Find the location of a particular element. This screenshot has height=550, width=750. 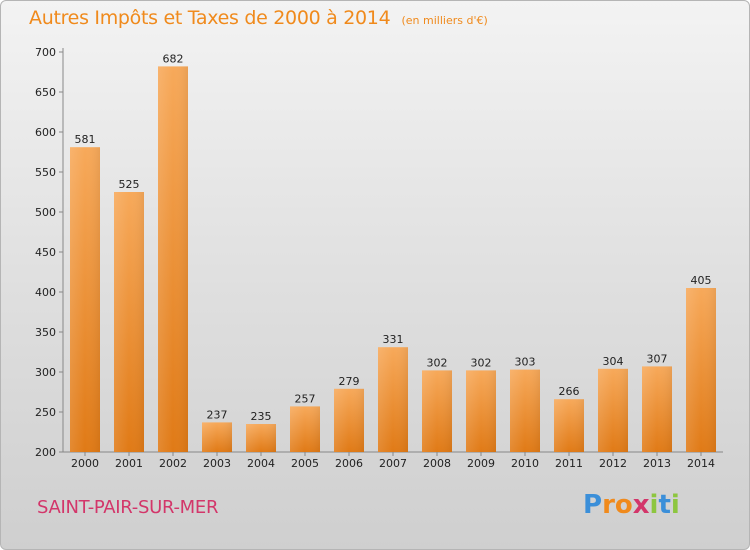

bar-value-label: 279 is located at coordinates (349, 381).